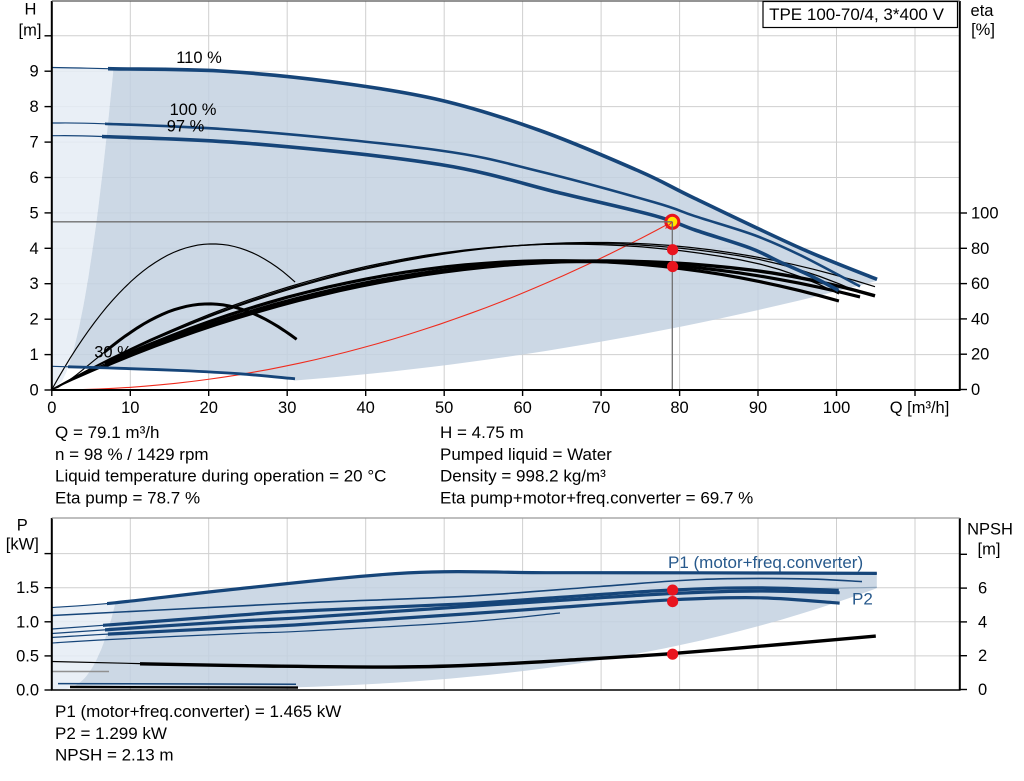 The height and width of the screenshot is (781, 1024). I want to click on svg-text: 10, so click(130, 408).